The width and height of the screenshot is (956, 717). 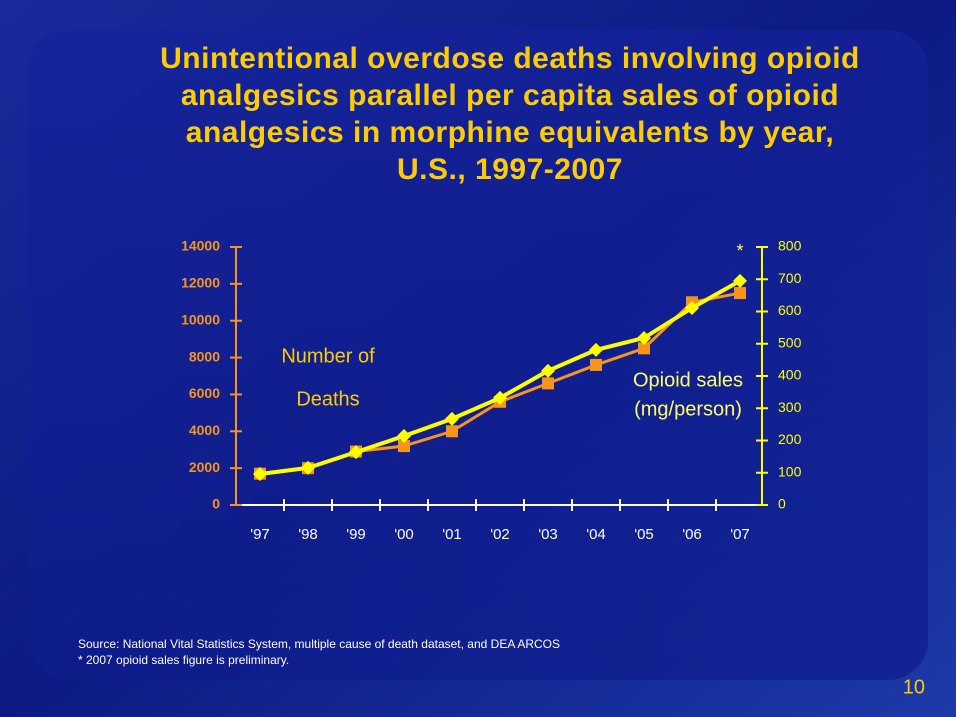 I want to click on y2-tick-label: 100, so click(x=790, y=471).